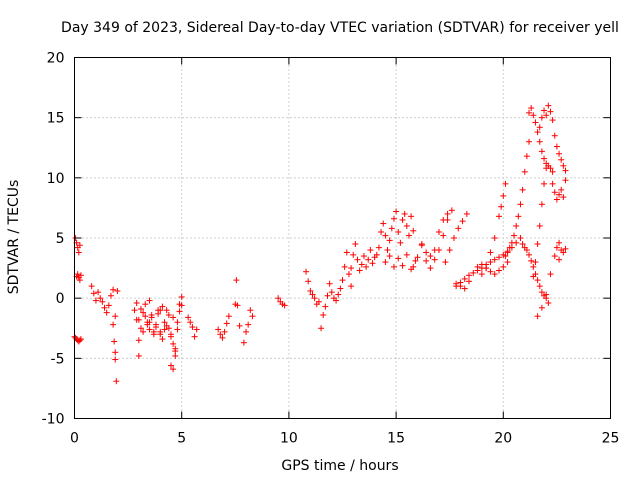  Describe the element at coordinates (289, 439) in the screenshot. I see `x-tick-label: 10` at that location.